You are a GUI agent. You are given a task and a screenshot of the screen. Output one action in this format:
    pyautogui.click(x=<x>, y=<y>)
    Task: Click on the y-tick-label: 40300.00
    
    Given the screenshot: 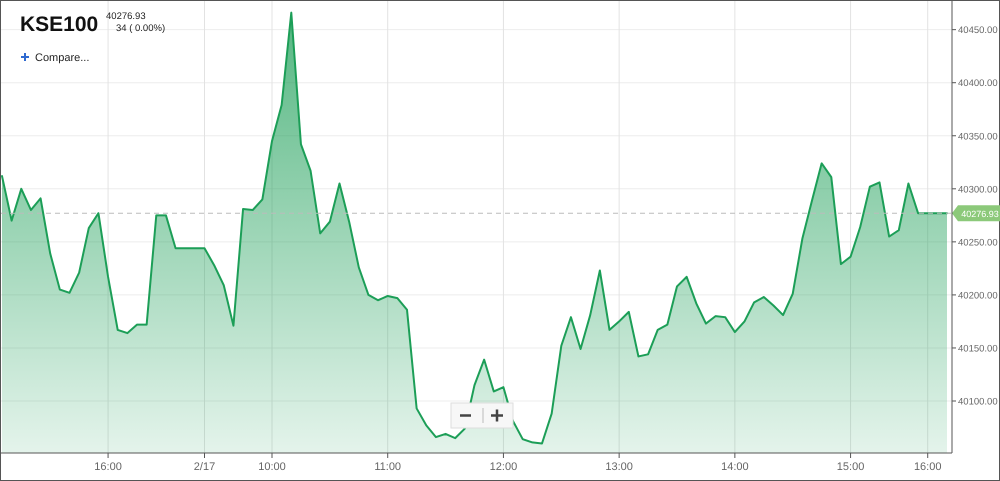 What is the action you would take?
    pyautogui.click(x=978, y=190)
    